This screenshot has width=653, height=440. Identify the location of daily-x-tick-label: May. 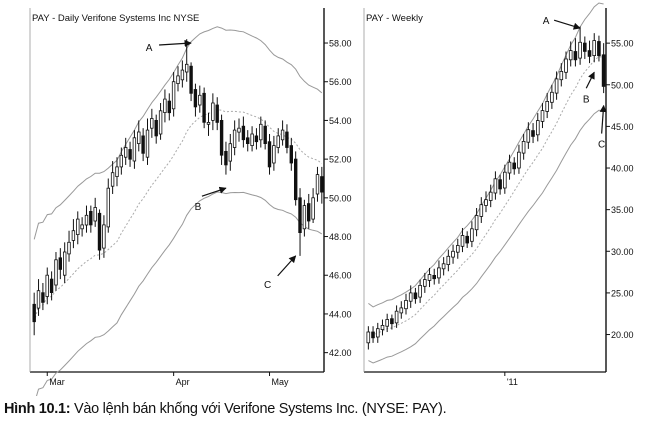
(281, 382).